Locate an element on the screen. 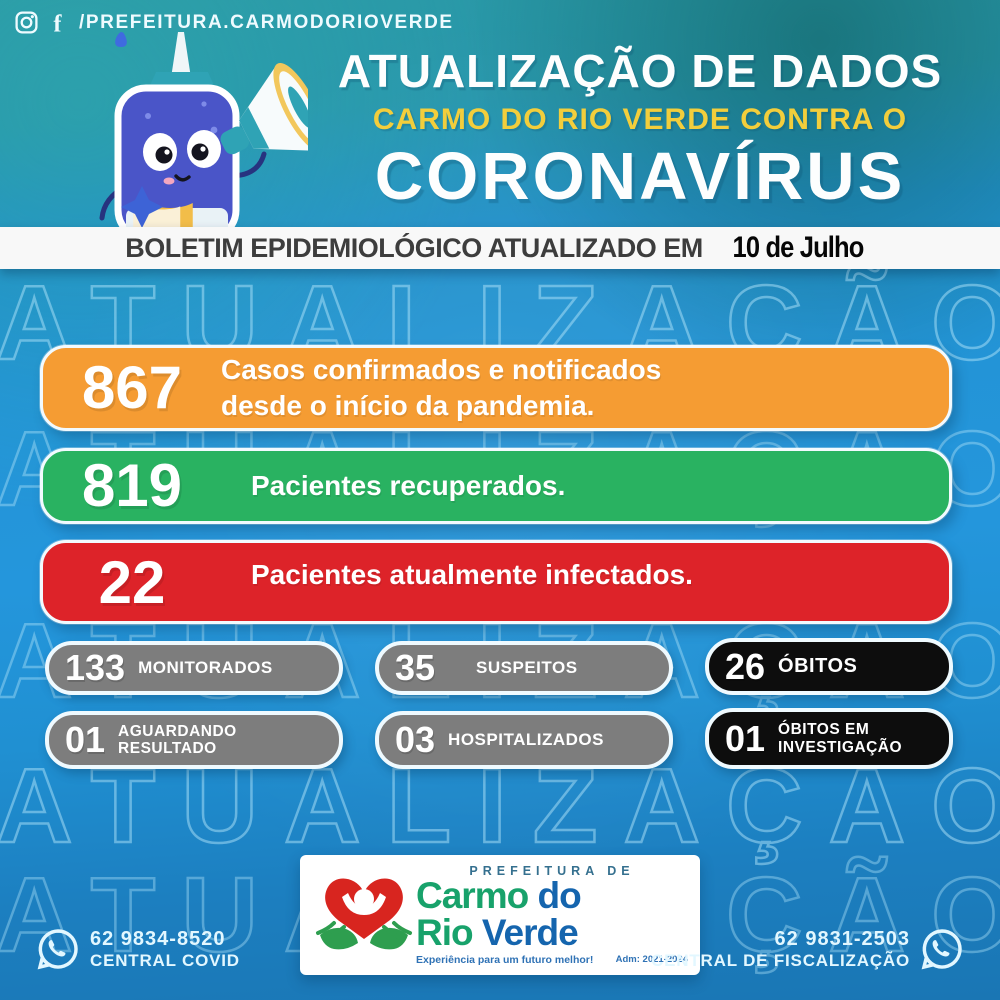 Image resolution: width=1000 pixels, height=1000 pixels. title-line-1: ATUALIZAÇÃO DE DADOS is located at coordinates (640, 71).